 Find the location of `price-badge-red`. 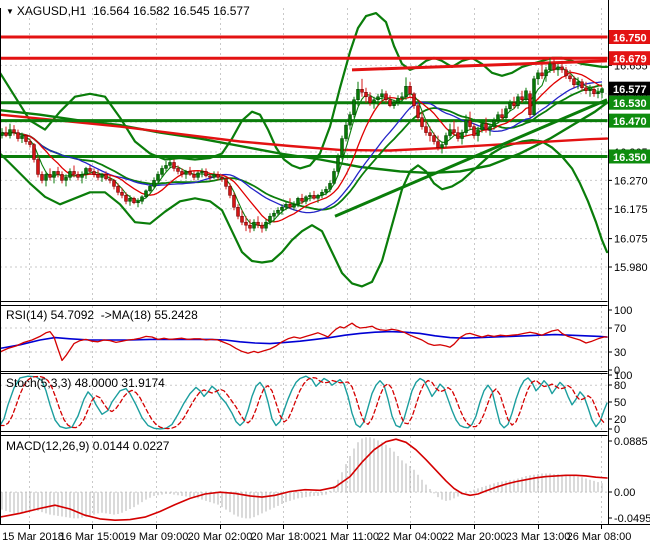

price-badge-red is located at coordinates (629, 58).